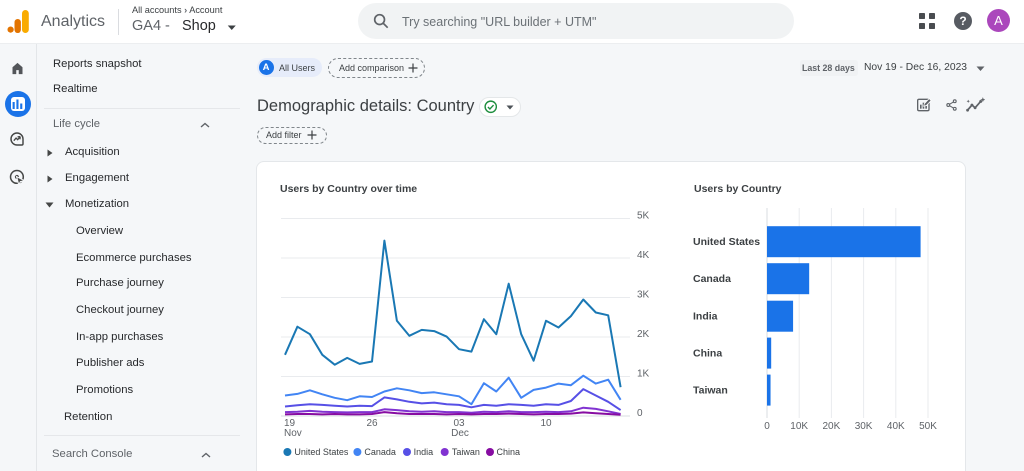  I want to click on svg-text: 50K, so click(928, 426).